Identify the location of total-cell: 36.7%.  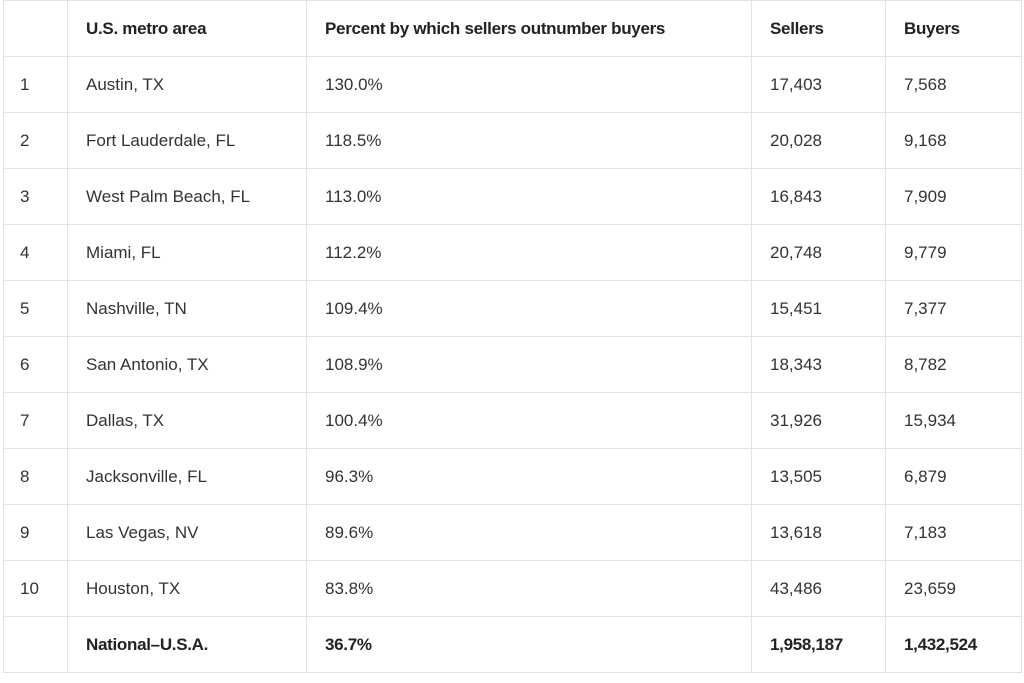
(529, 644).